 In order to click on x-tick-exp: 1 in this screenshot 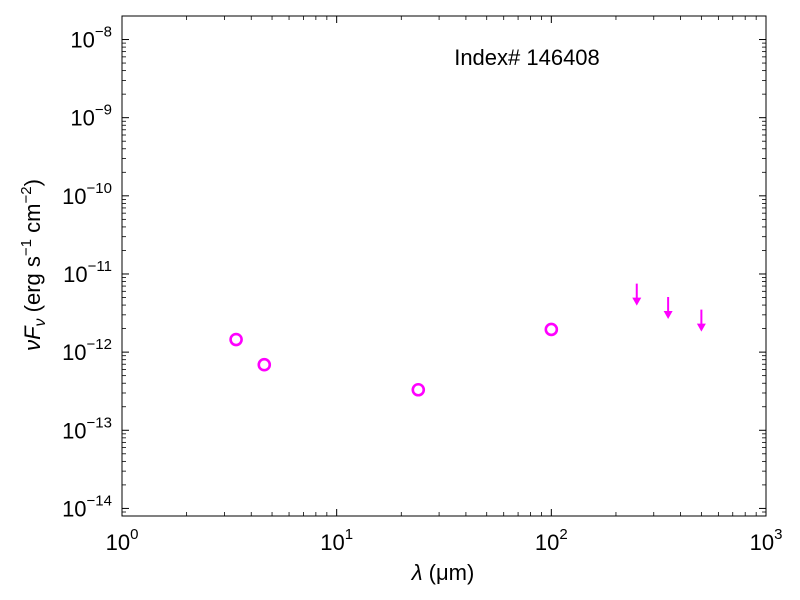, I will do `click(349, 534)`.